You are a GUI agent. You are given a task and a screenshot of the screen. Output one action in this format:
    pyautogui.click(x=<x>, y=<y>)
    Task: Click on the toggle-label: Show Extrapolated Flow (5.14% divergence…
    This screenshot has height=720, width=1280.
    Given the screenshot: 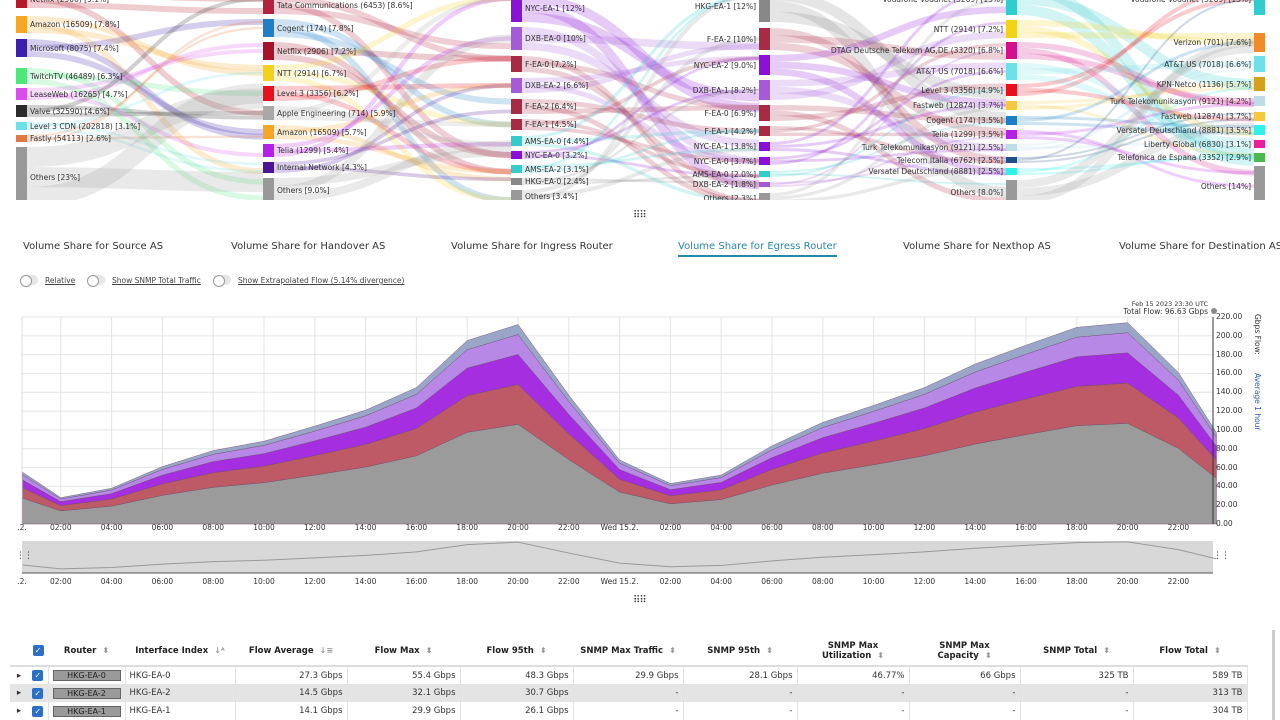 What is the action you would take?
    pyautogui.click(x=321, y=280)
    